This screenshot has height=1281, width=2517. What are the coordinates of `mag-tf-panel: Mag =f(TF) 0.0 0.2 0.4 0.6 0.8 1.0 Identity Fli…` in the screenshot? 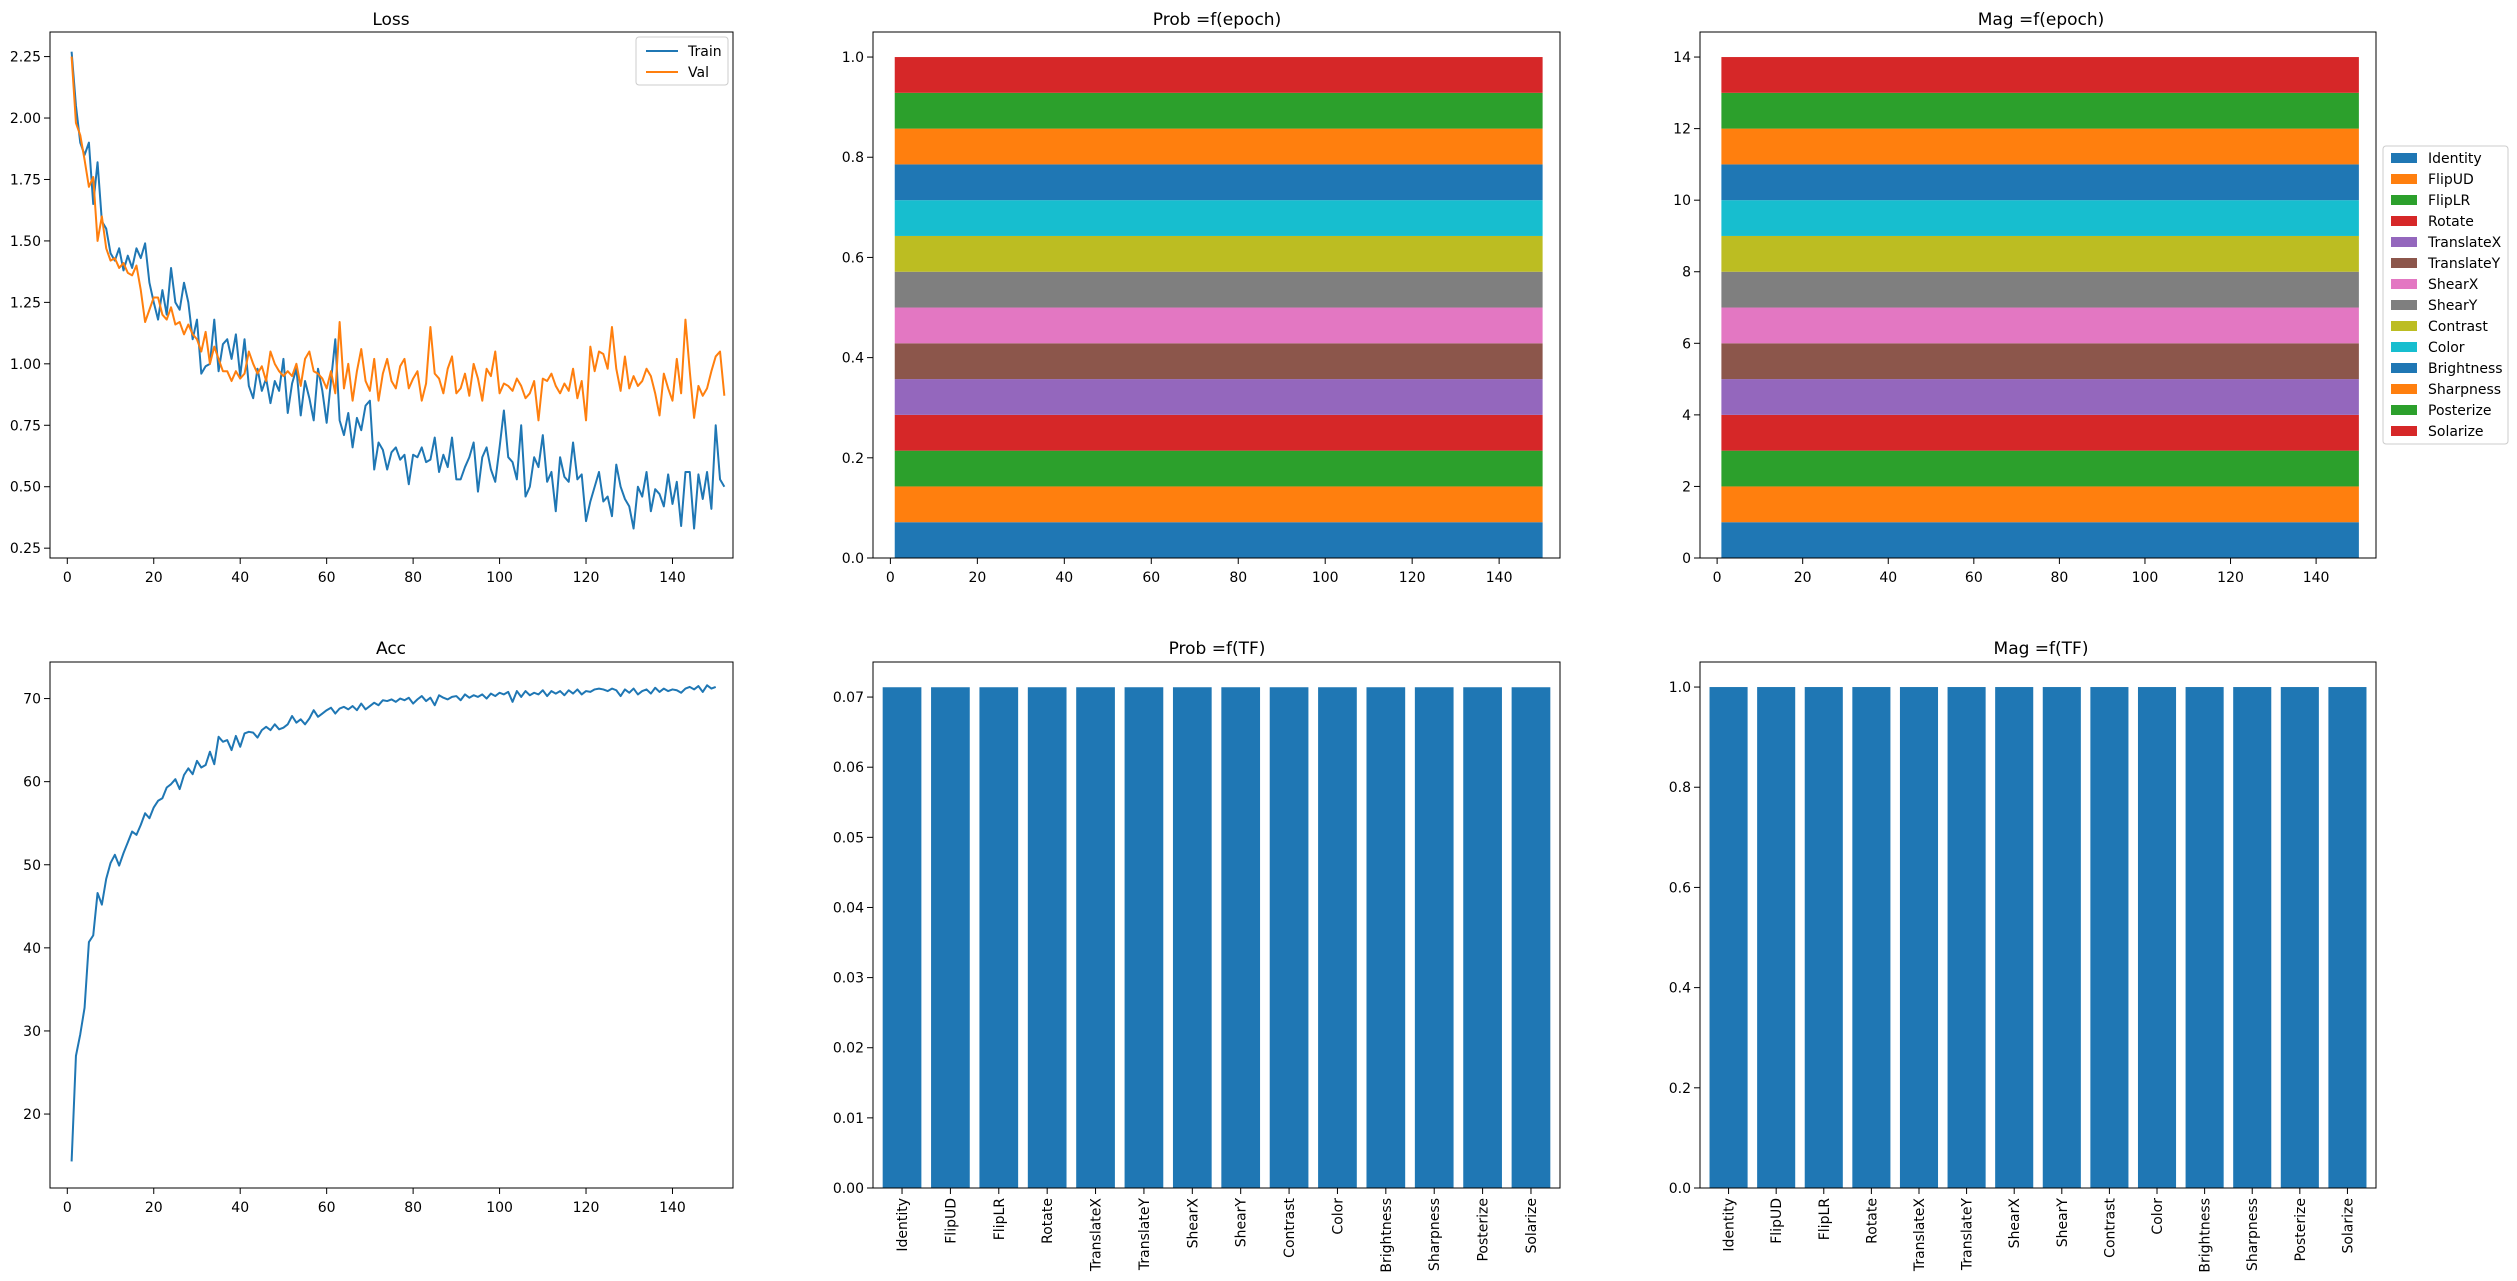 It's located at (2023, 956).